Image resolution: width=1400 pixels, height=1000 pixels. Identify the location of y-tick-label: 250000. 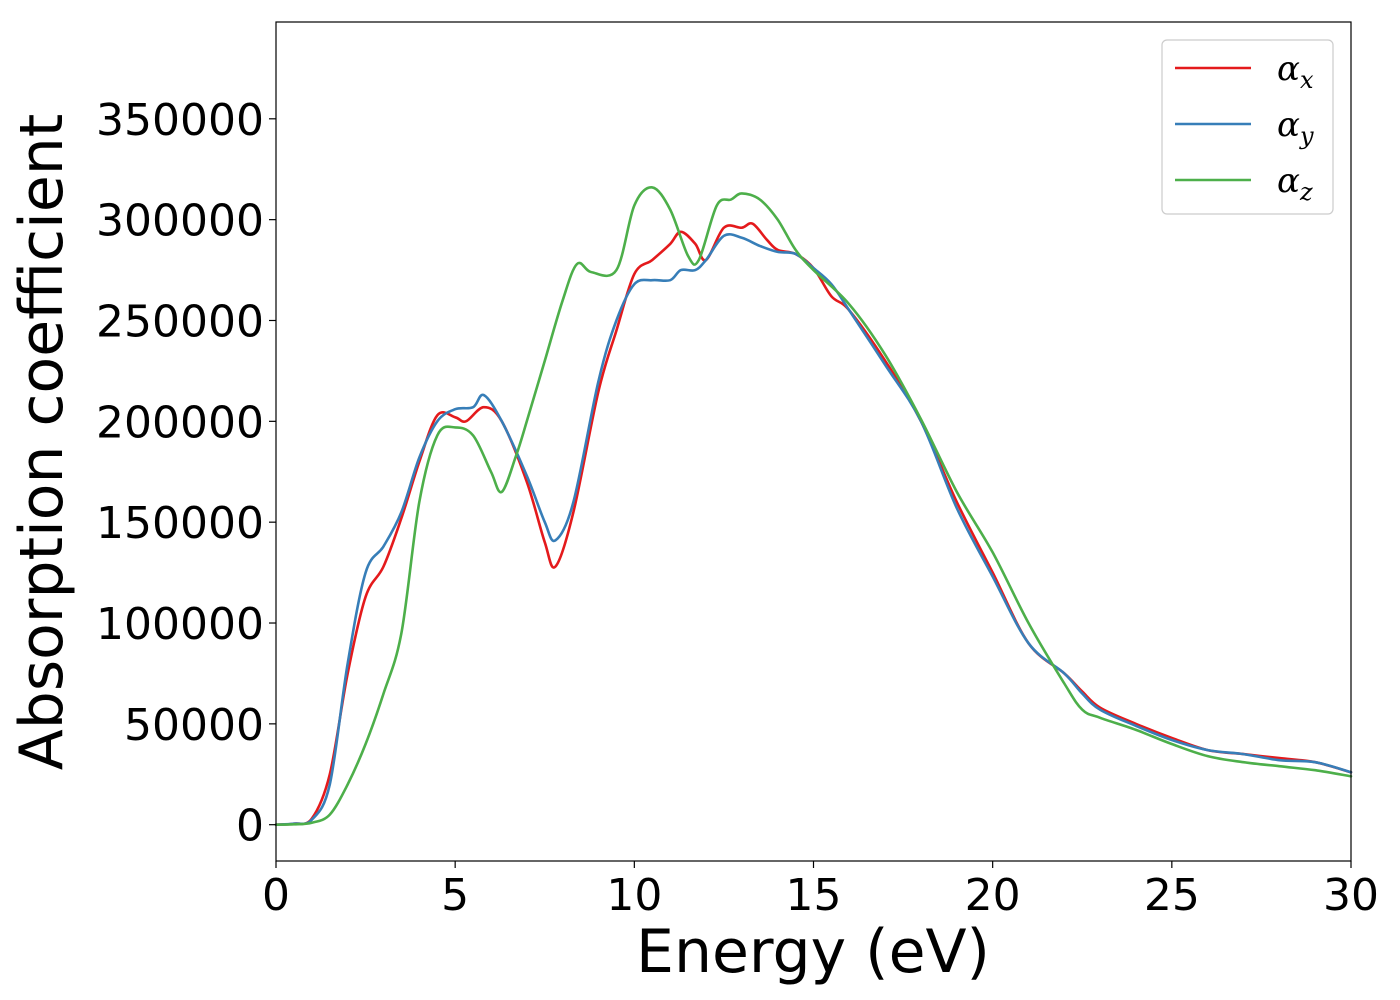
(180, 321).